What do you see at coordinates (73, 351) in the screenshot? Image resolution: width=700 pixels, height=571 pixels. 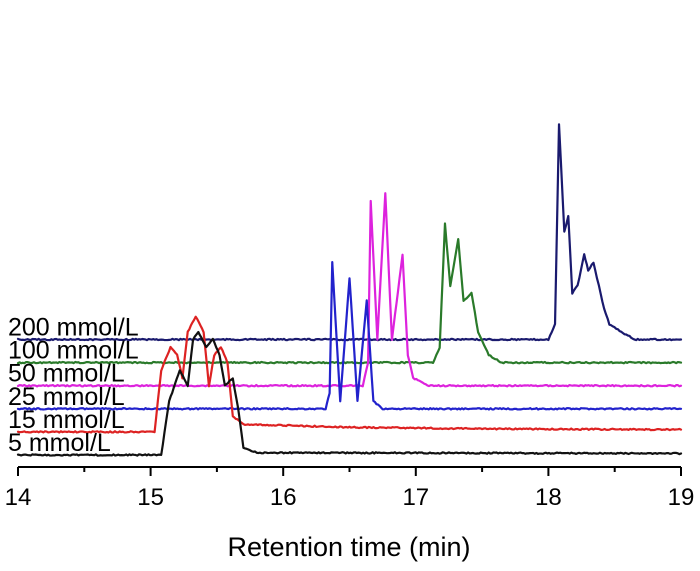 I see `trace-label: 100 mmol/L` at bounding box center [73, 351].